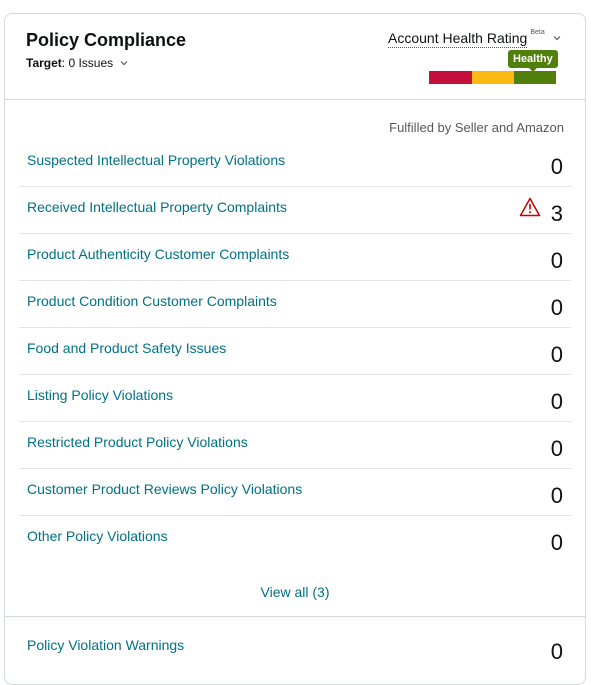 This screenshot has width=591, height=685. Describe the element at coordinates (295, 445) in the screenshot. I see `metric-row: Restricted Product Policy Violations 0` at that location.